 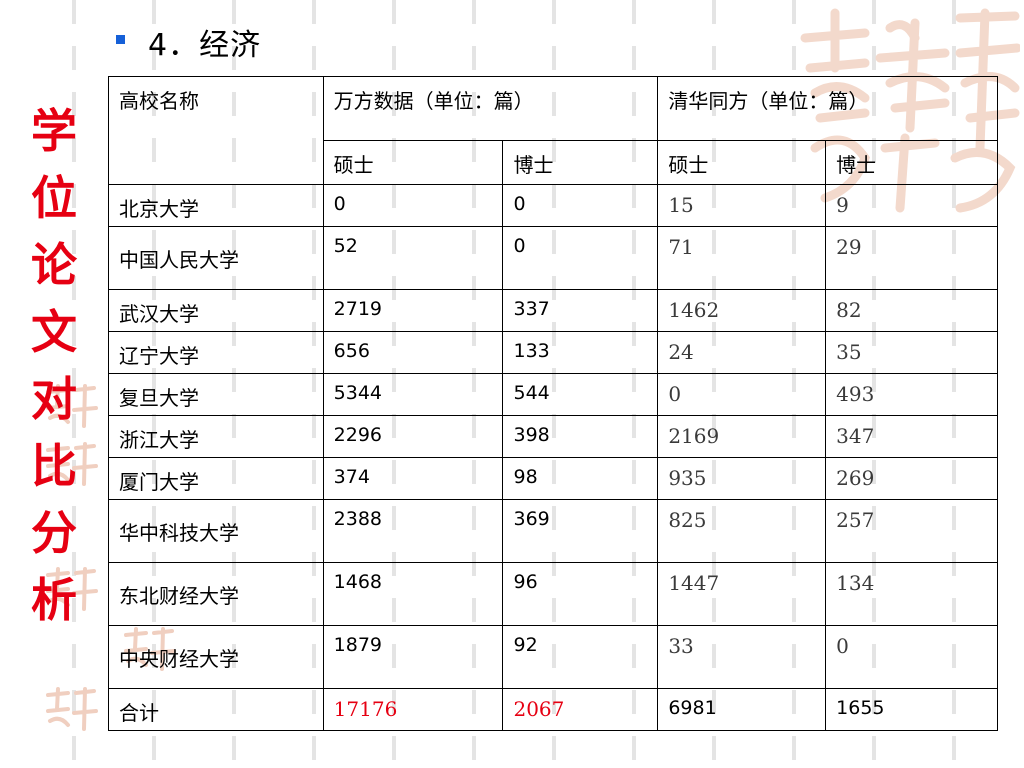 I want to click on wf-doctor-cell: 92, so click(x=580, y=657).